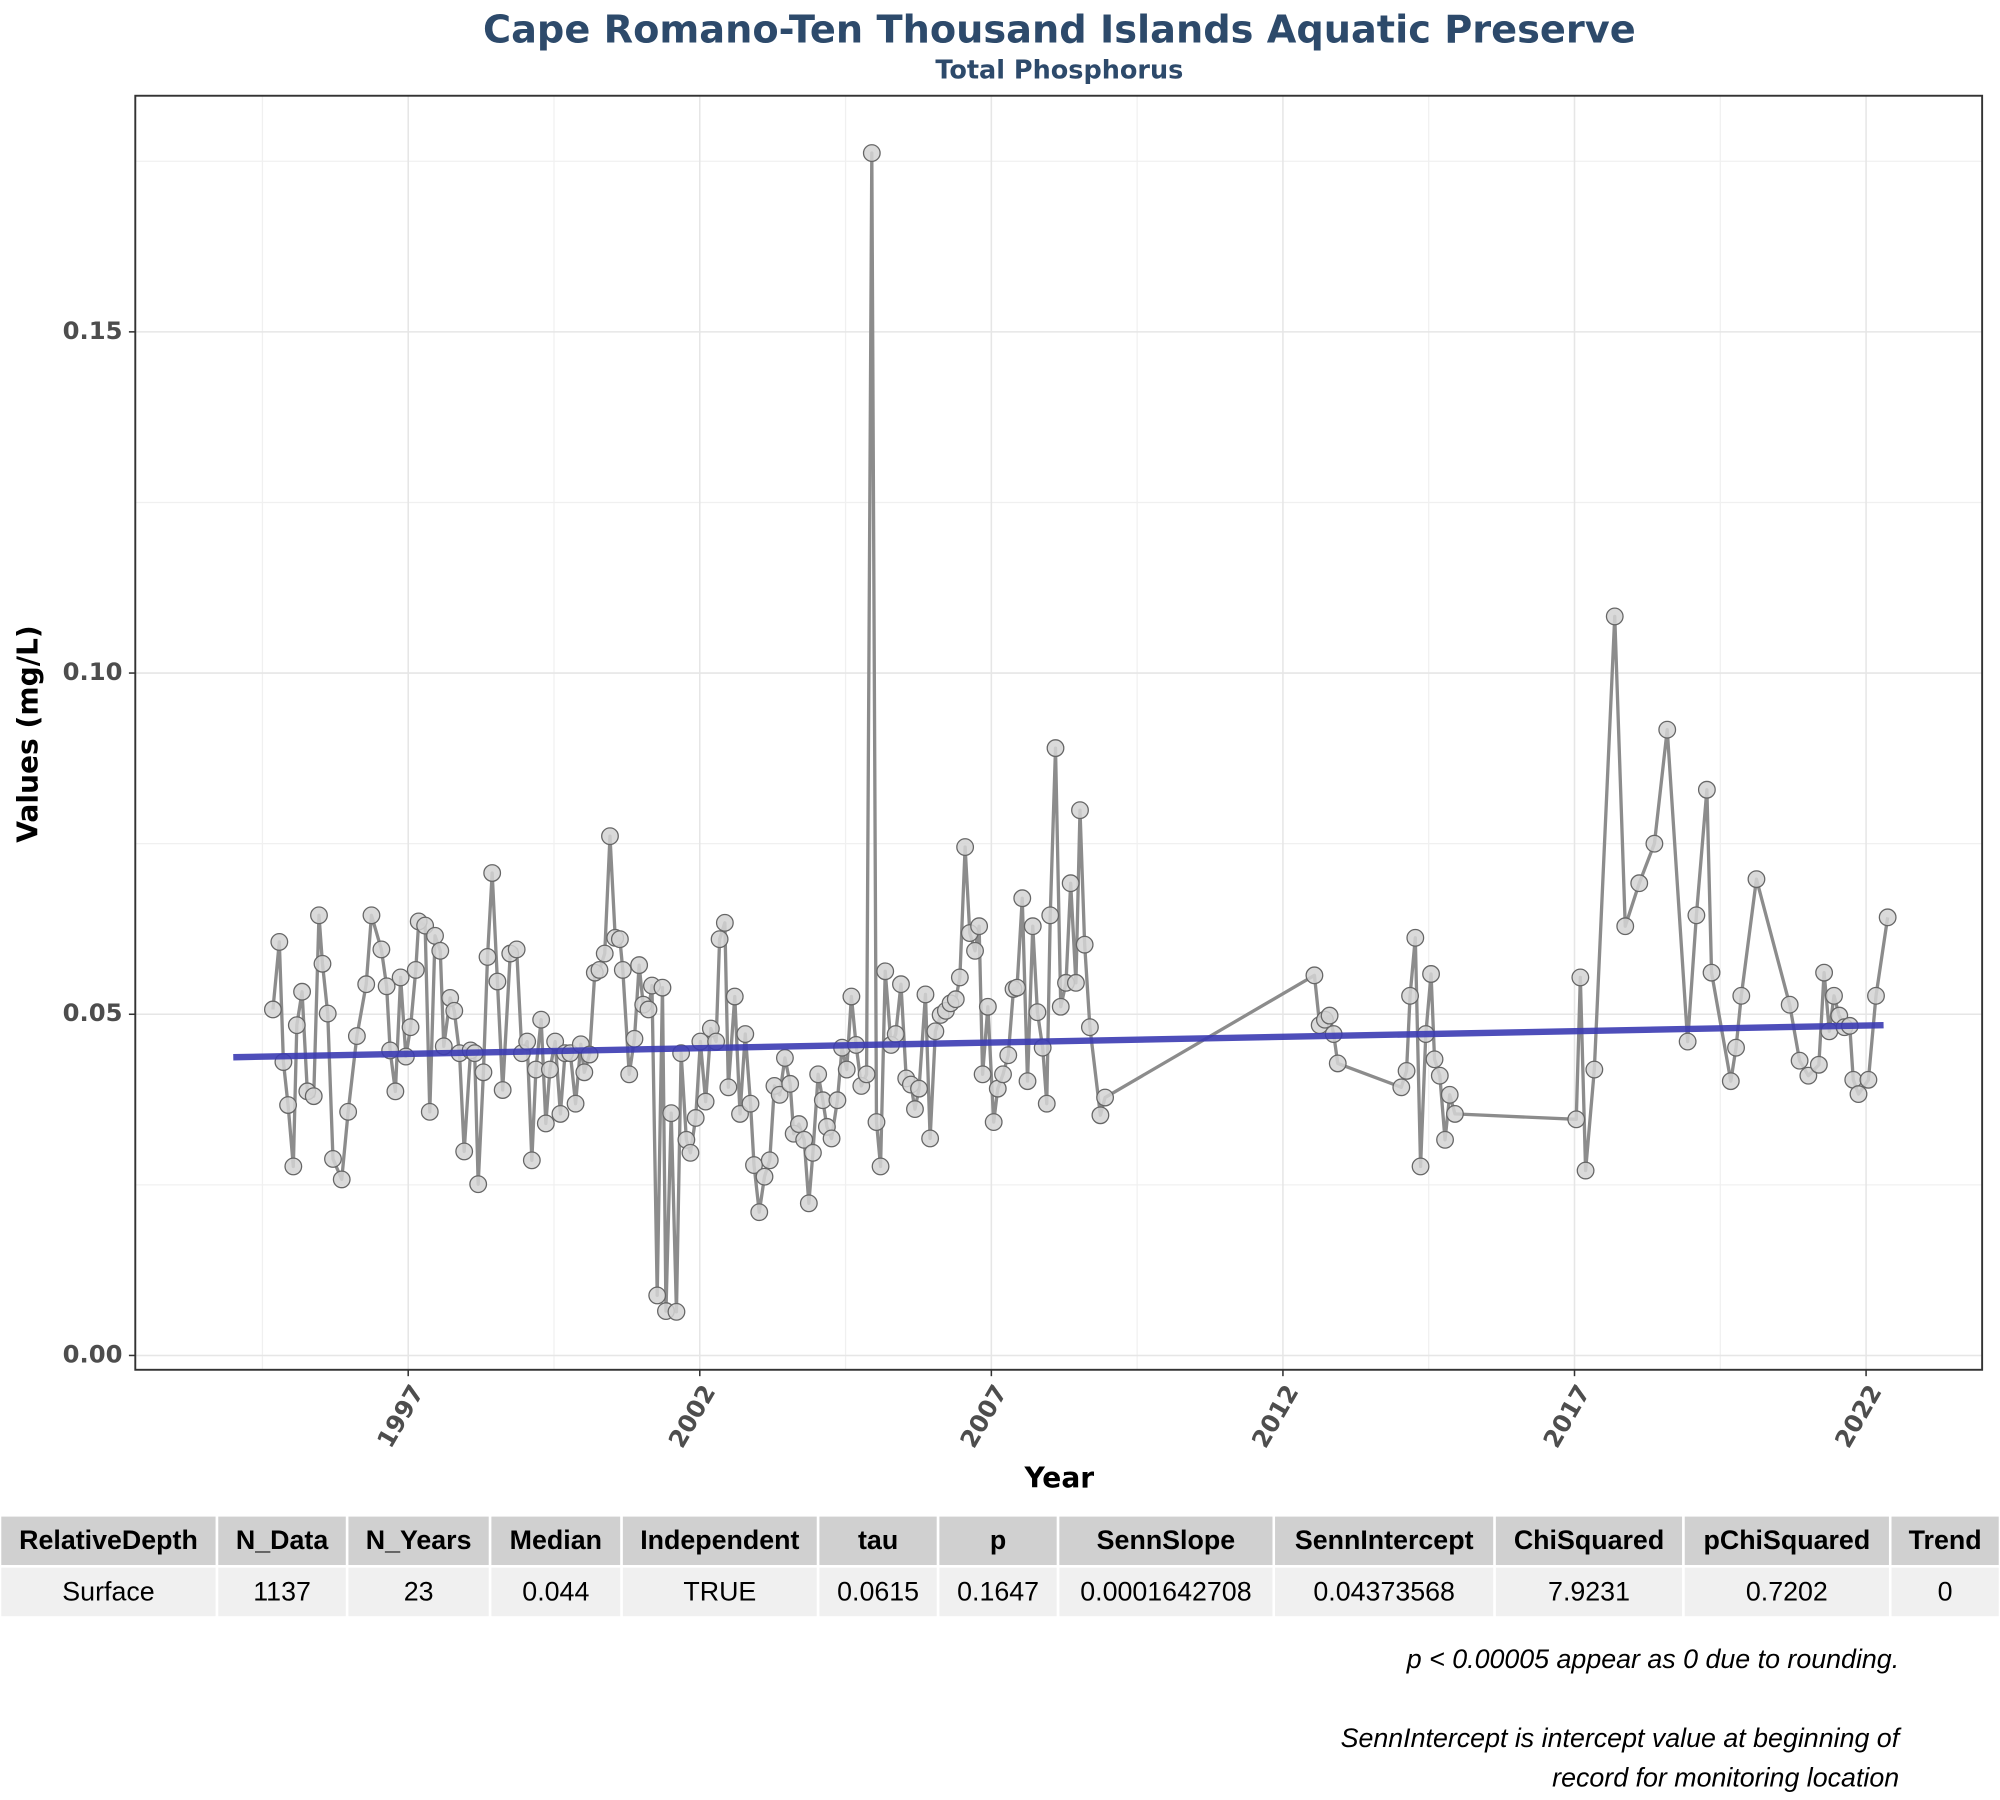 The height and width of the screenshot is (1800, 2000). I want to click on trend-line, so click(1058, 1041).